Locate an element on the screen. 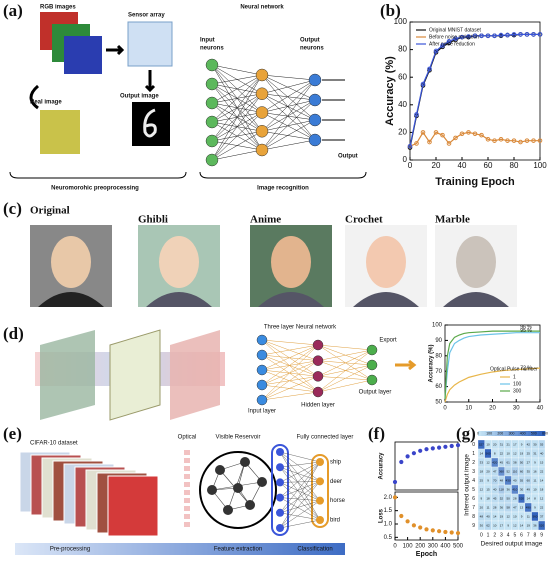 This screenshot has height=562, width=550. network is located at coordinates (317, 370).